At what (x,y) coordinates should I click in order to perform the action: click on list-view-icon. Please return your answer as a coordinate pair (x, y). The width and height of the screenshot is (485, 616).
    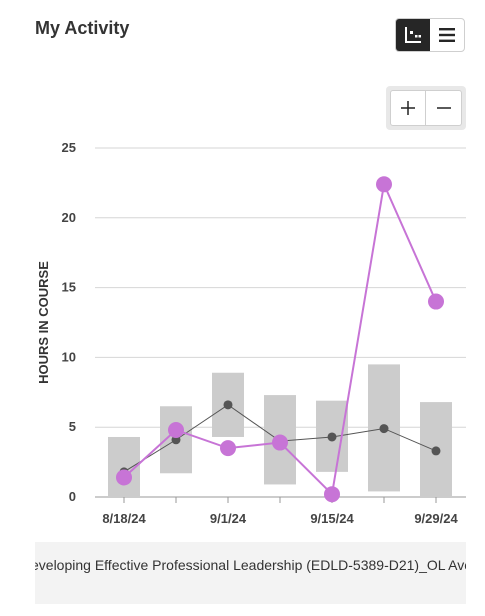
    Looking at the image, I should click on (447, 35).